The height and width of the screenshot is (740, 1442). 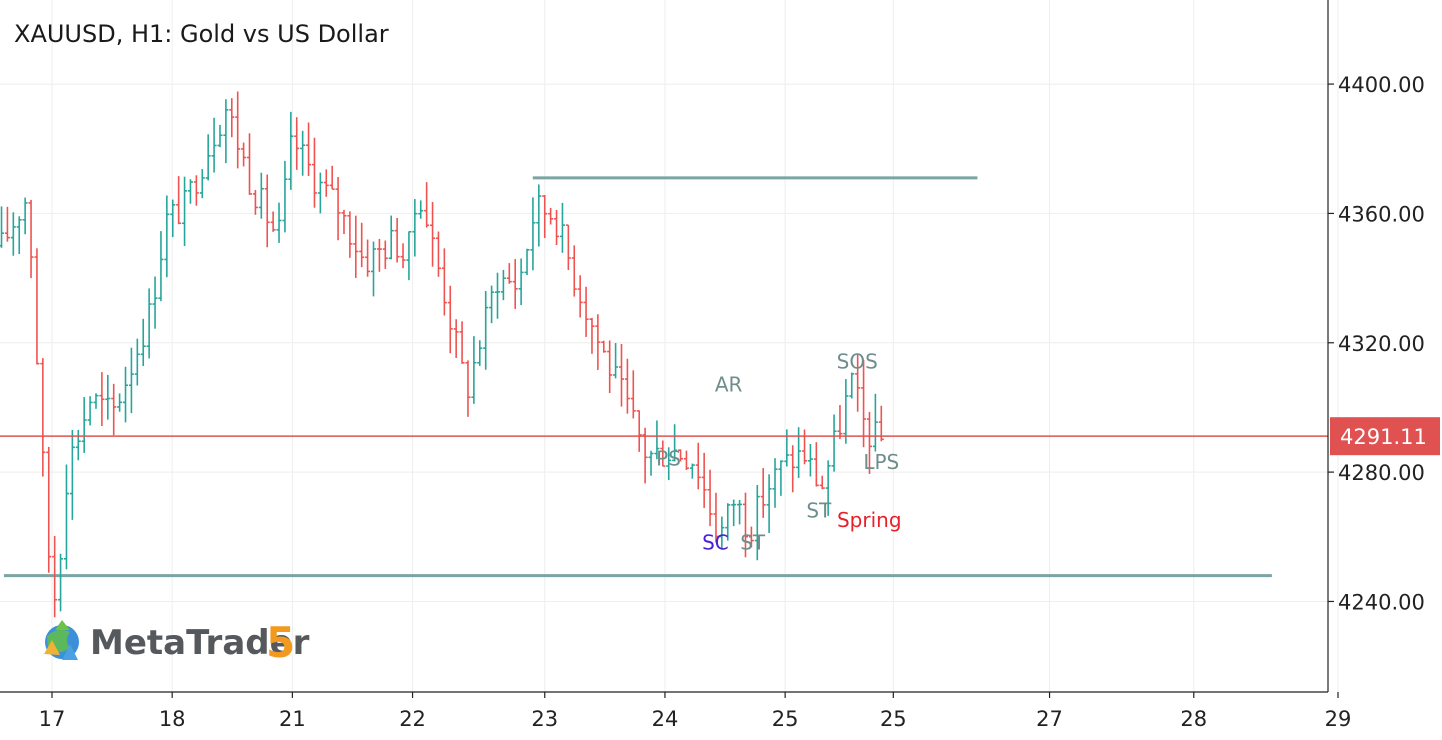 What do you see at coordinates (665, 719) in the screenshot?
I see `time-tick-label: 24` at bounding box center [665, 719].